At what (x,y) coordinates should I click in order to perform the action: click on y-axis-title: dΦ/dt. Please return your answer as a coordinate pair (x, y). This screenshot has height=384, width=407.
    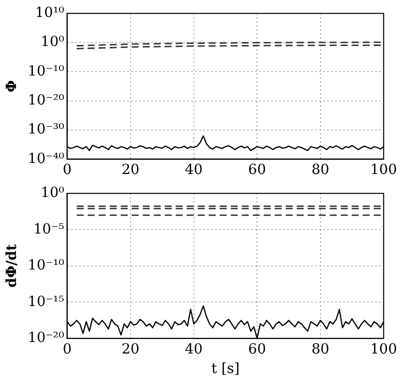
    Looking at the image, I should click on (12, 266).